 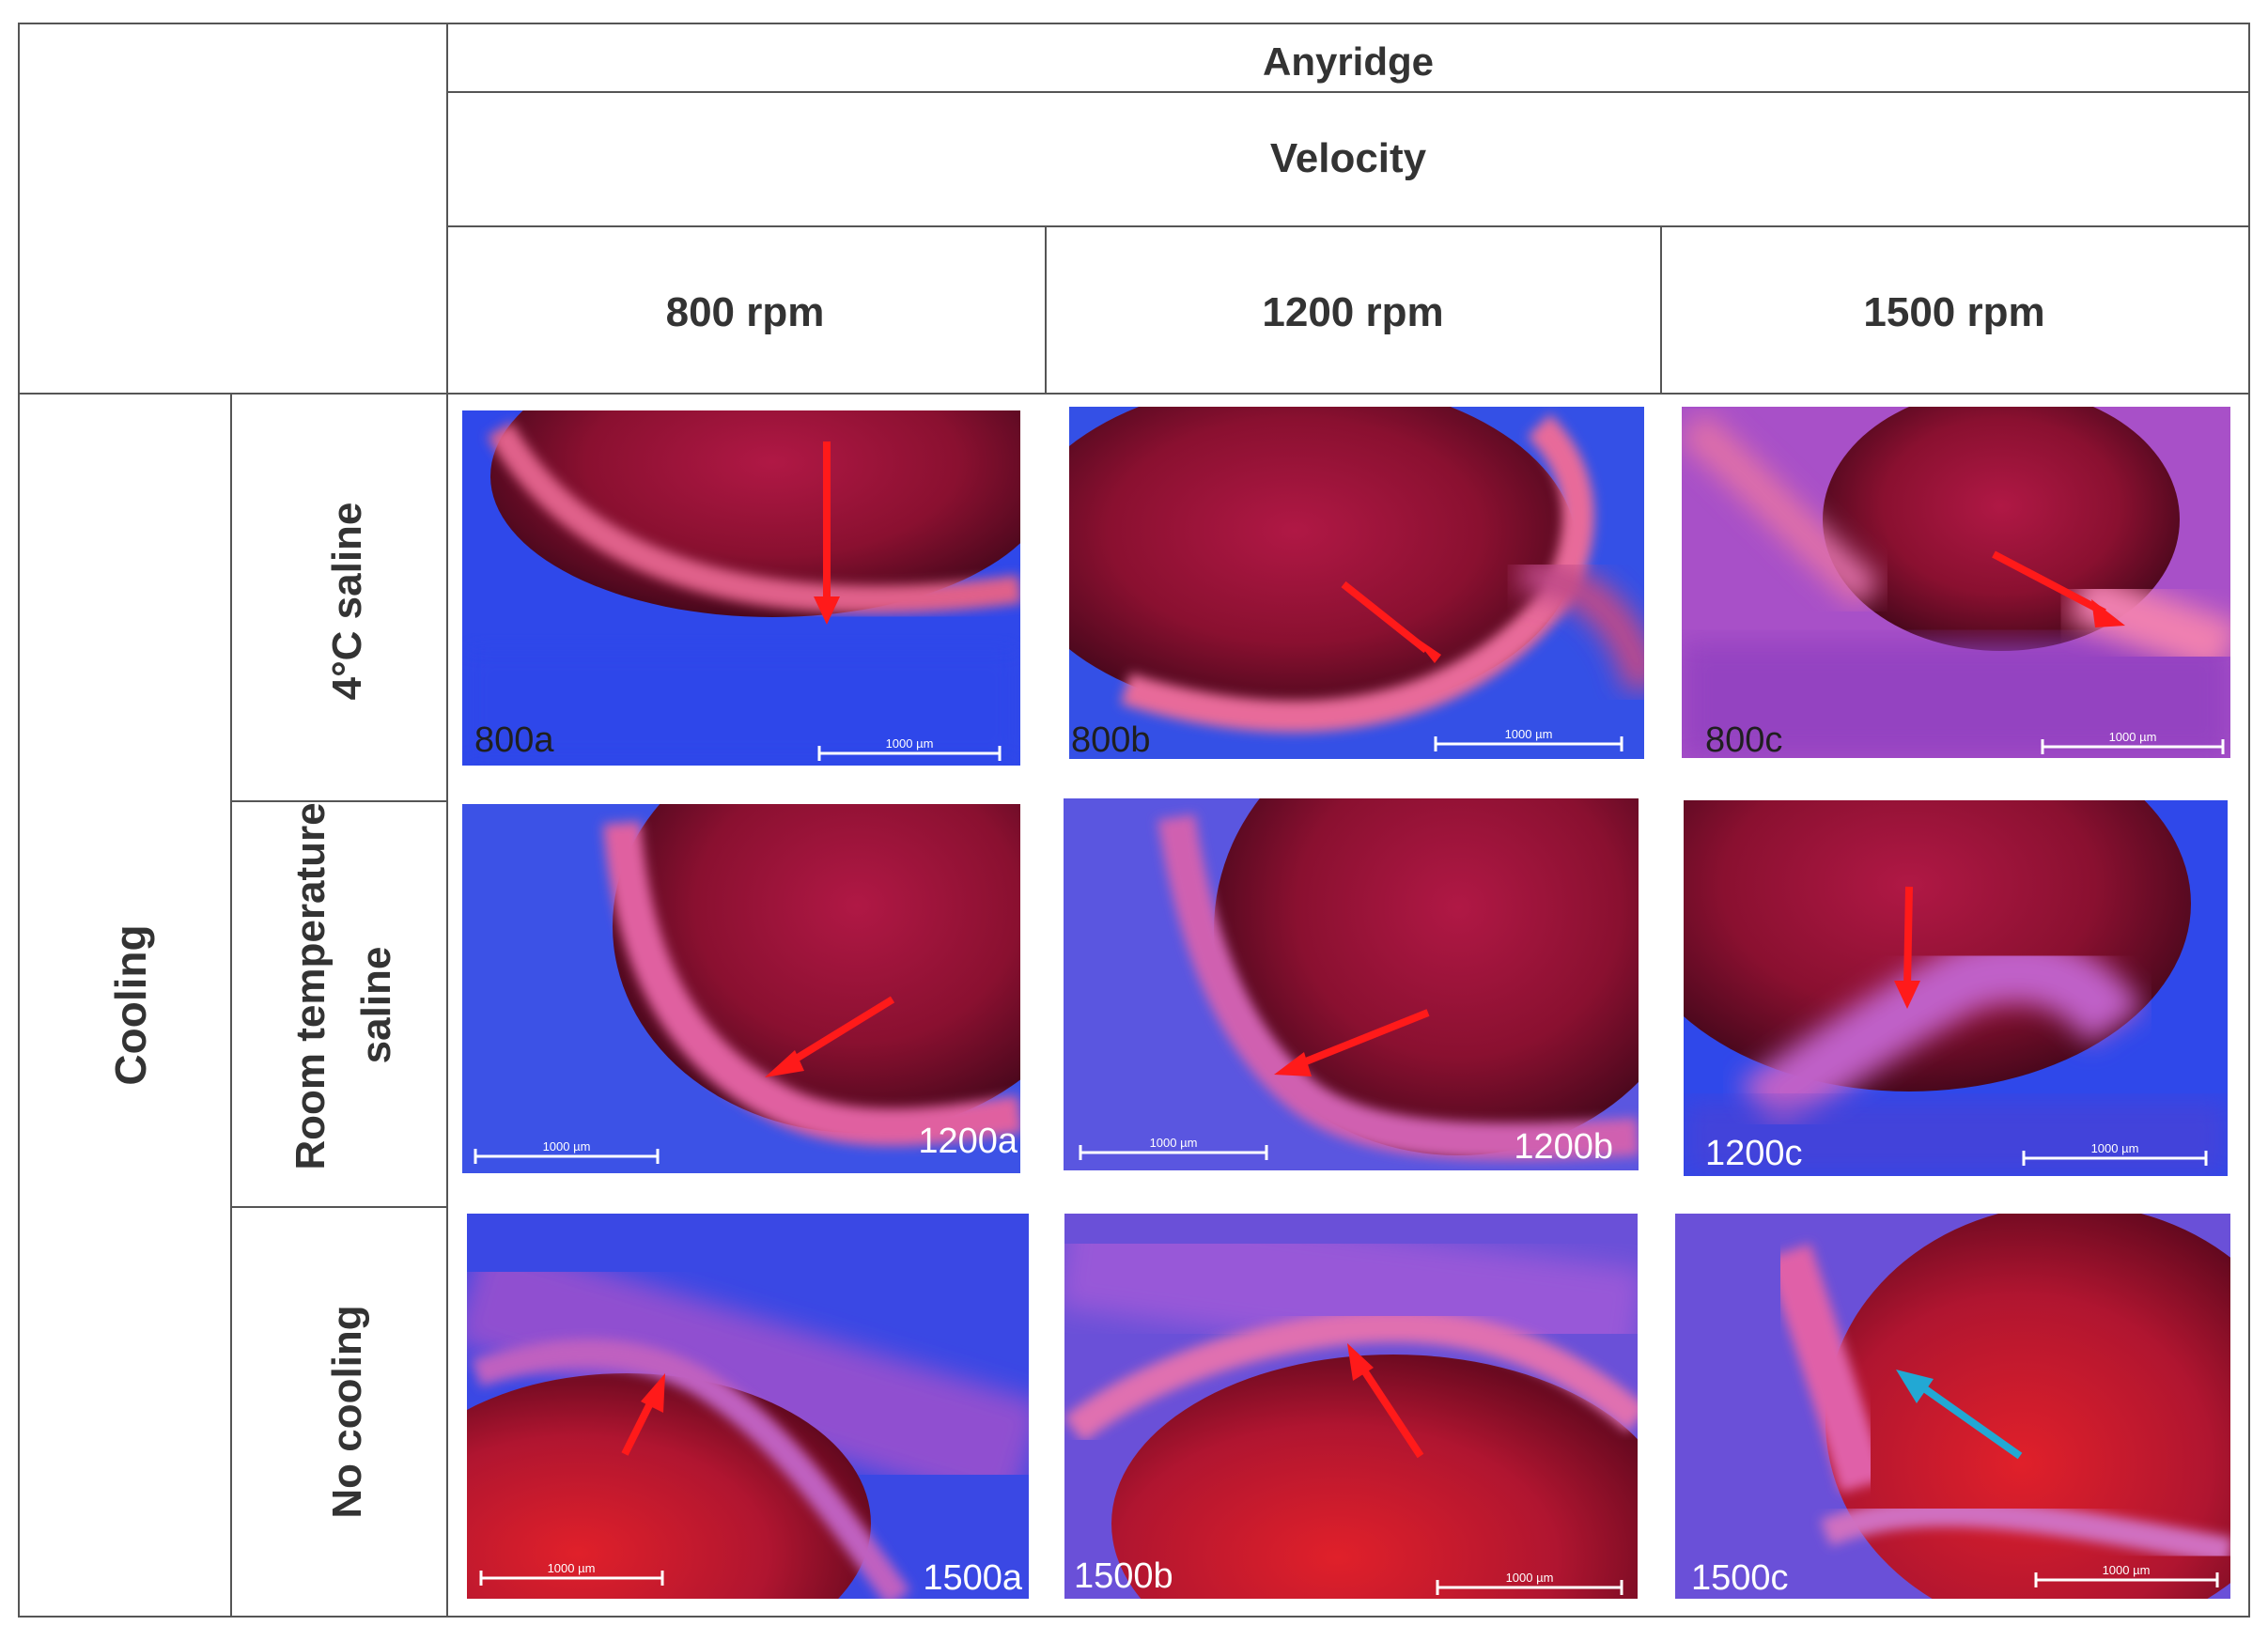 What do you see at coordinates (1530, 1578) in the screenshot?
I see `scale-label-1500b: 1000 µm` at bounding box center [1530, 1578].